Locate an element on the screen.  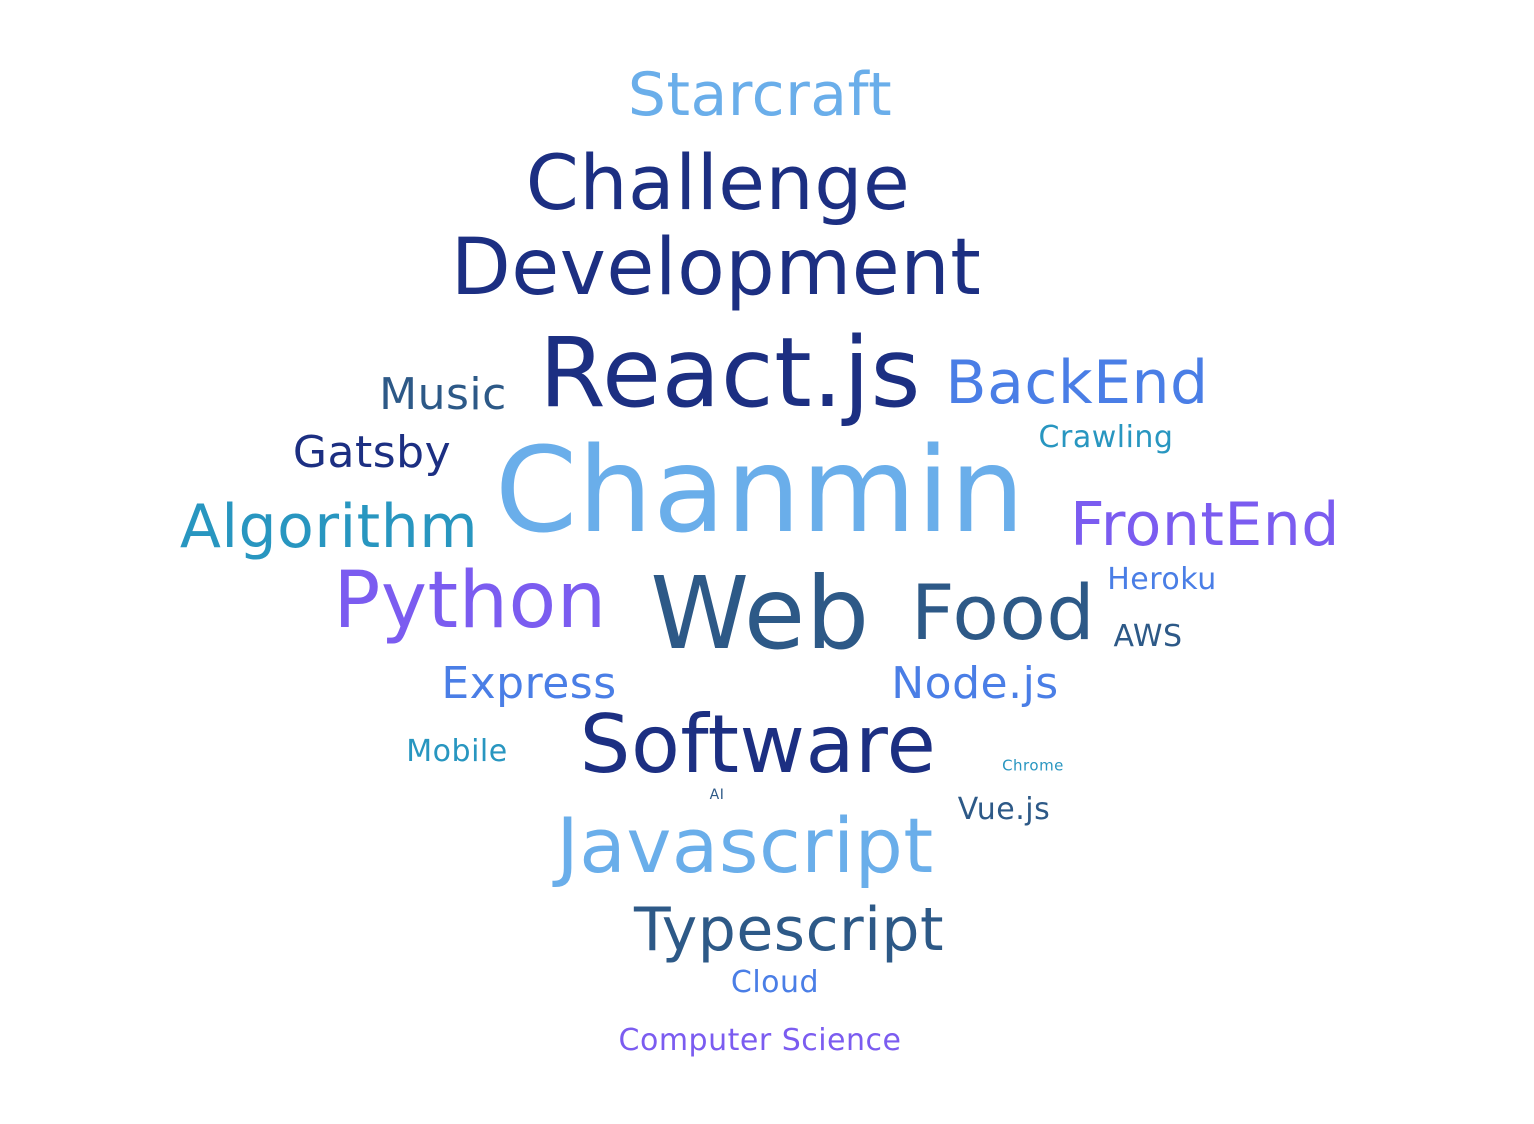
word-food: Food is located at coordinates (1003, 612).